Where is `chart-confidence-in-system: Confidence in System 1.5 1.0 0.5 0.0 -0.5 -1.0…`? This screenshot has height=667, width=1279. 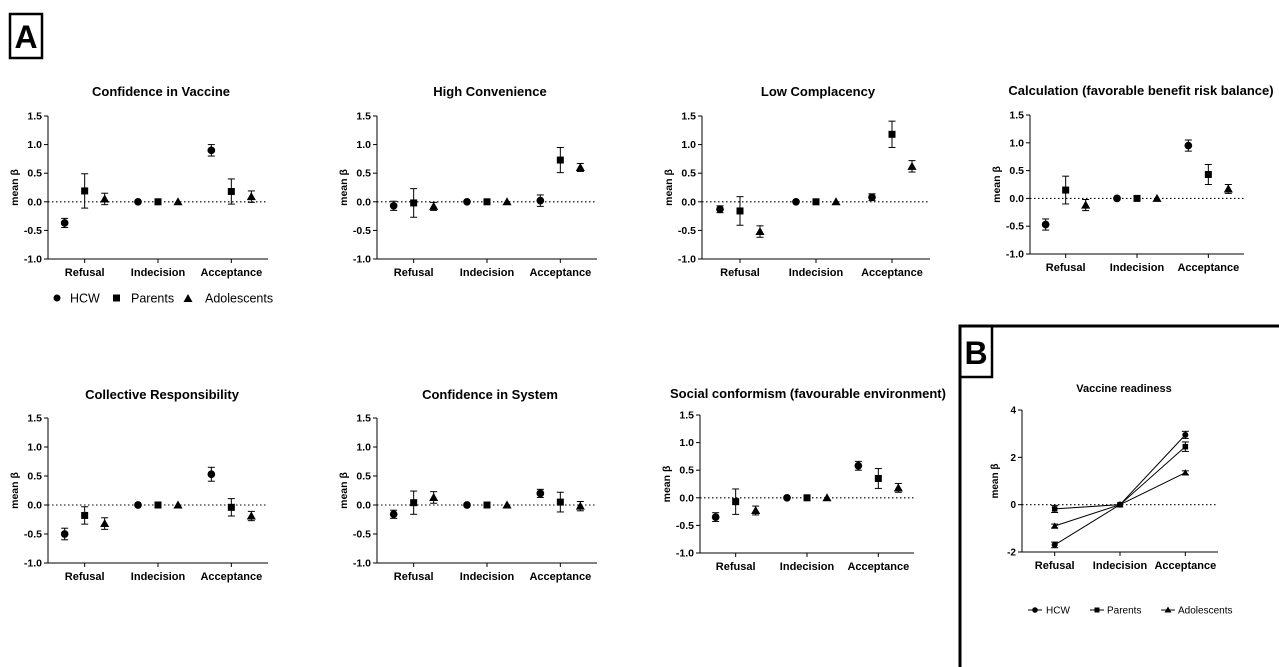 chart-confidence-in-system: Confidence in System 1.5 1.0 0.5 0.0 -0.5 -1.0… is located at coordinates (467, 485).